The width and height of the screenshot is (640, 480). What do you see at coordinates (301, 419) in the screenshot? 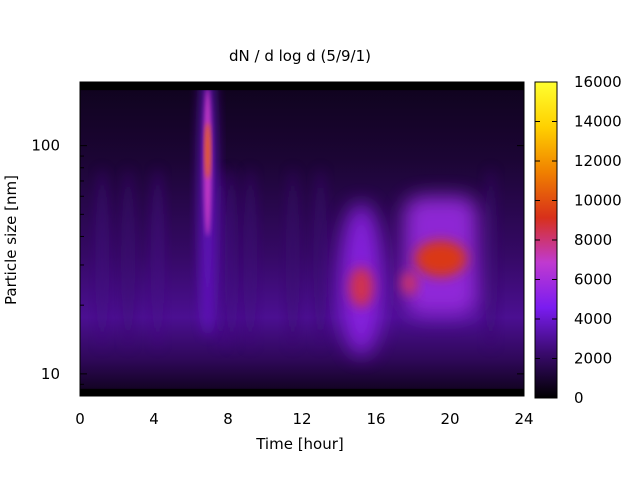
I see `x-tick-label: 12` at bounding box center [301, 419].